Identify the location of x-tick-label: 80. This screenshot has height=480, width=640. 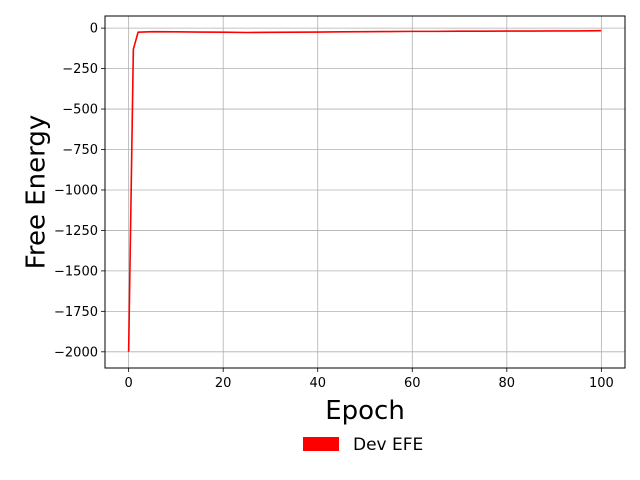
(507, 383).